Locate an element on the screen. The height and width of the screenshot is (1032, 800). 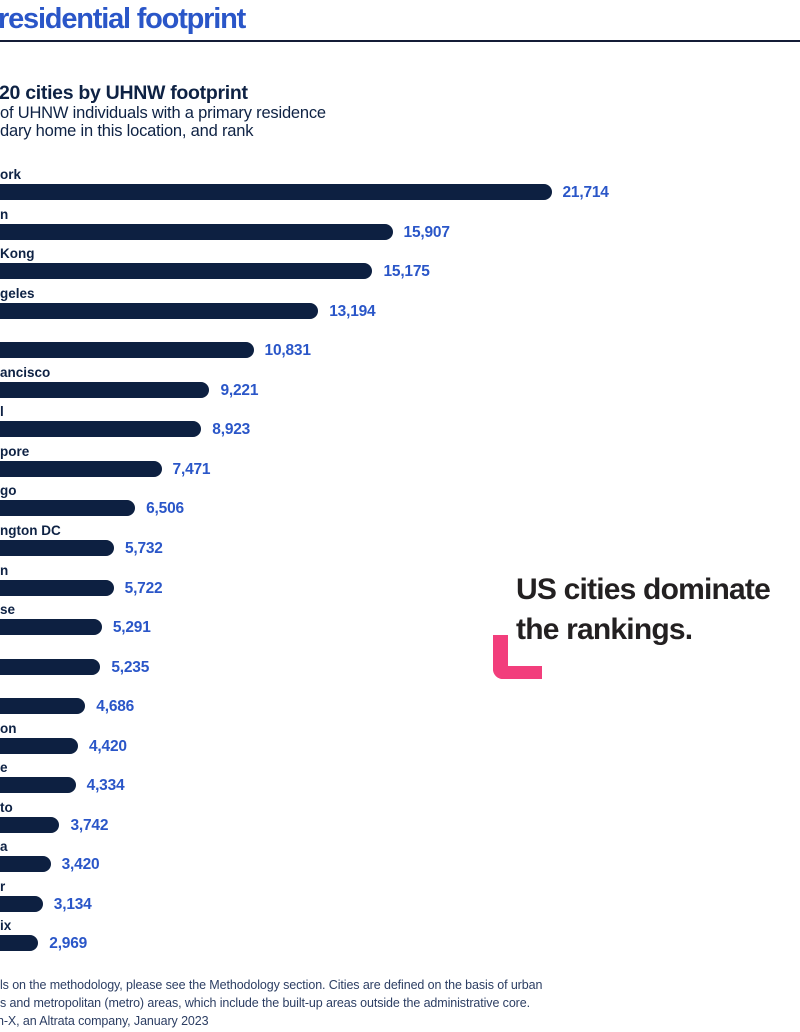
bar-city-label: ork is located at coordinates (11, 174).